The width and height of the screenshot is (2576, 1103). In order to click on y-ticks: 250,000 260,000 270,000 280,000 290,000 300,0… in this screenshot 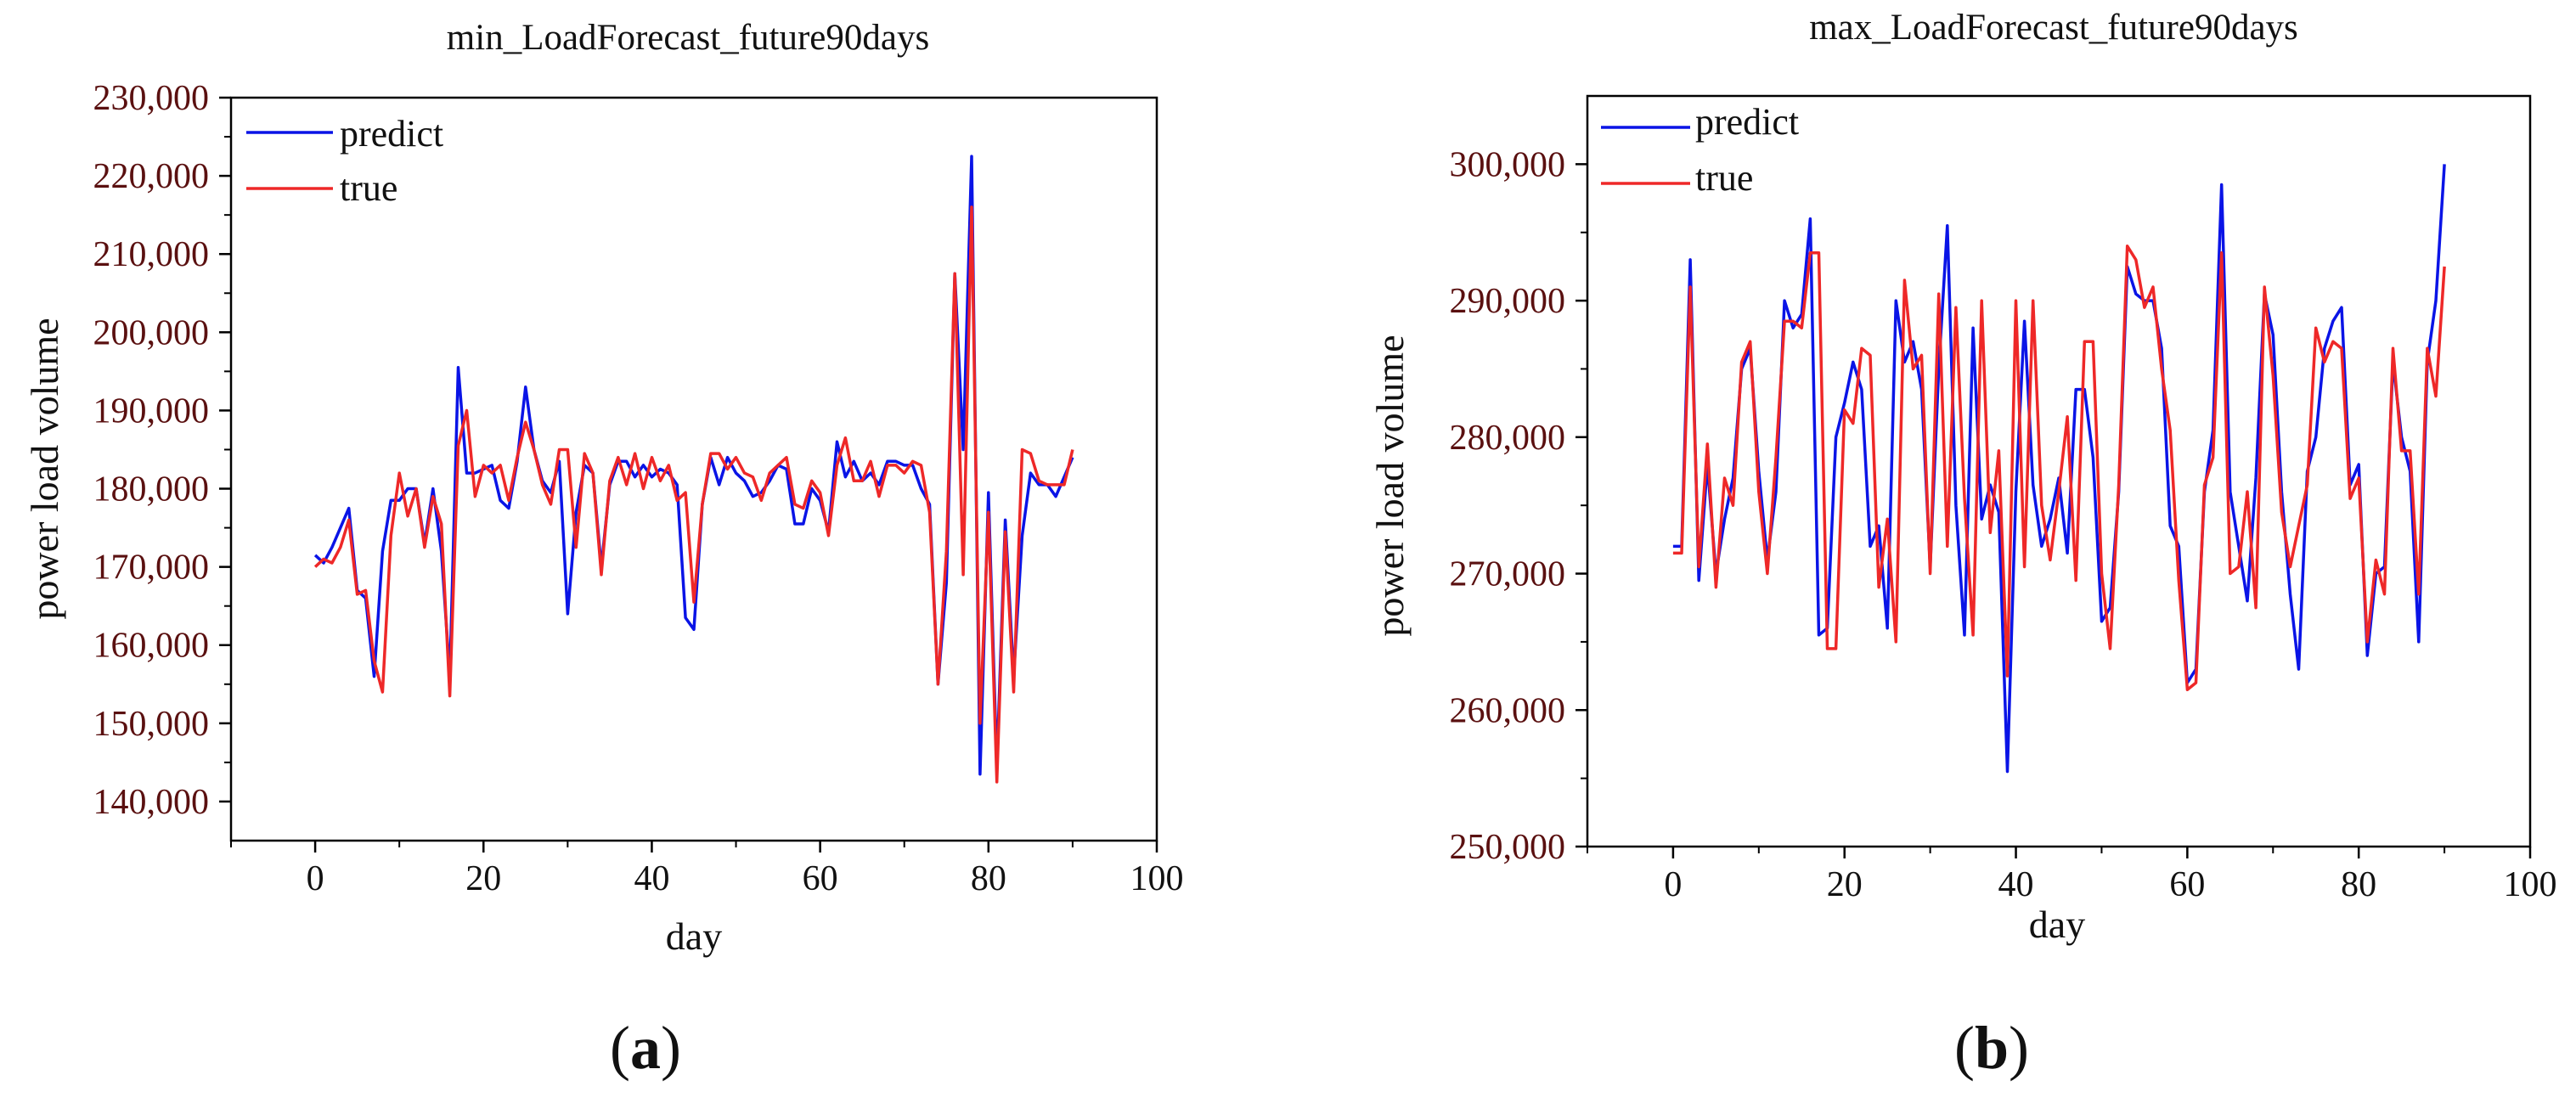, I will do `click(1518, 506)`.